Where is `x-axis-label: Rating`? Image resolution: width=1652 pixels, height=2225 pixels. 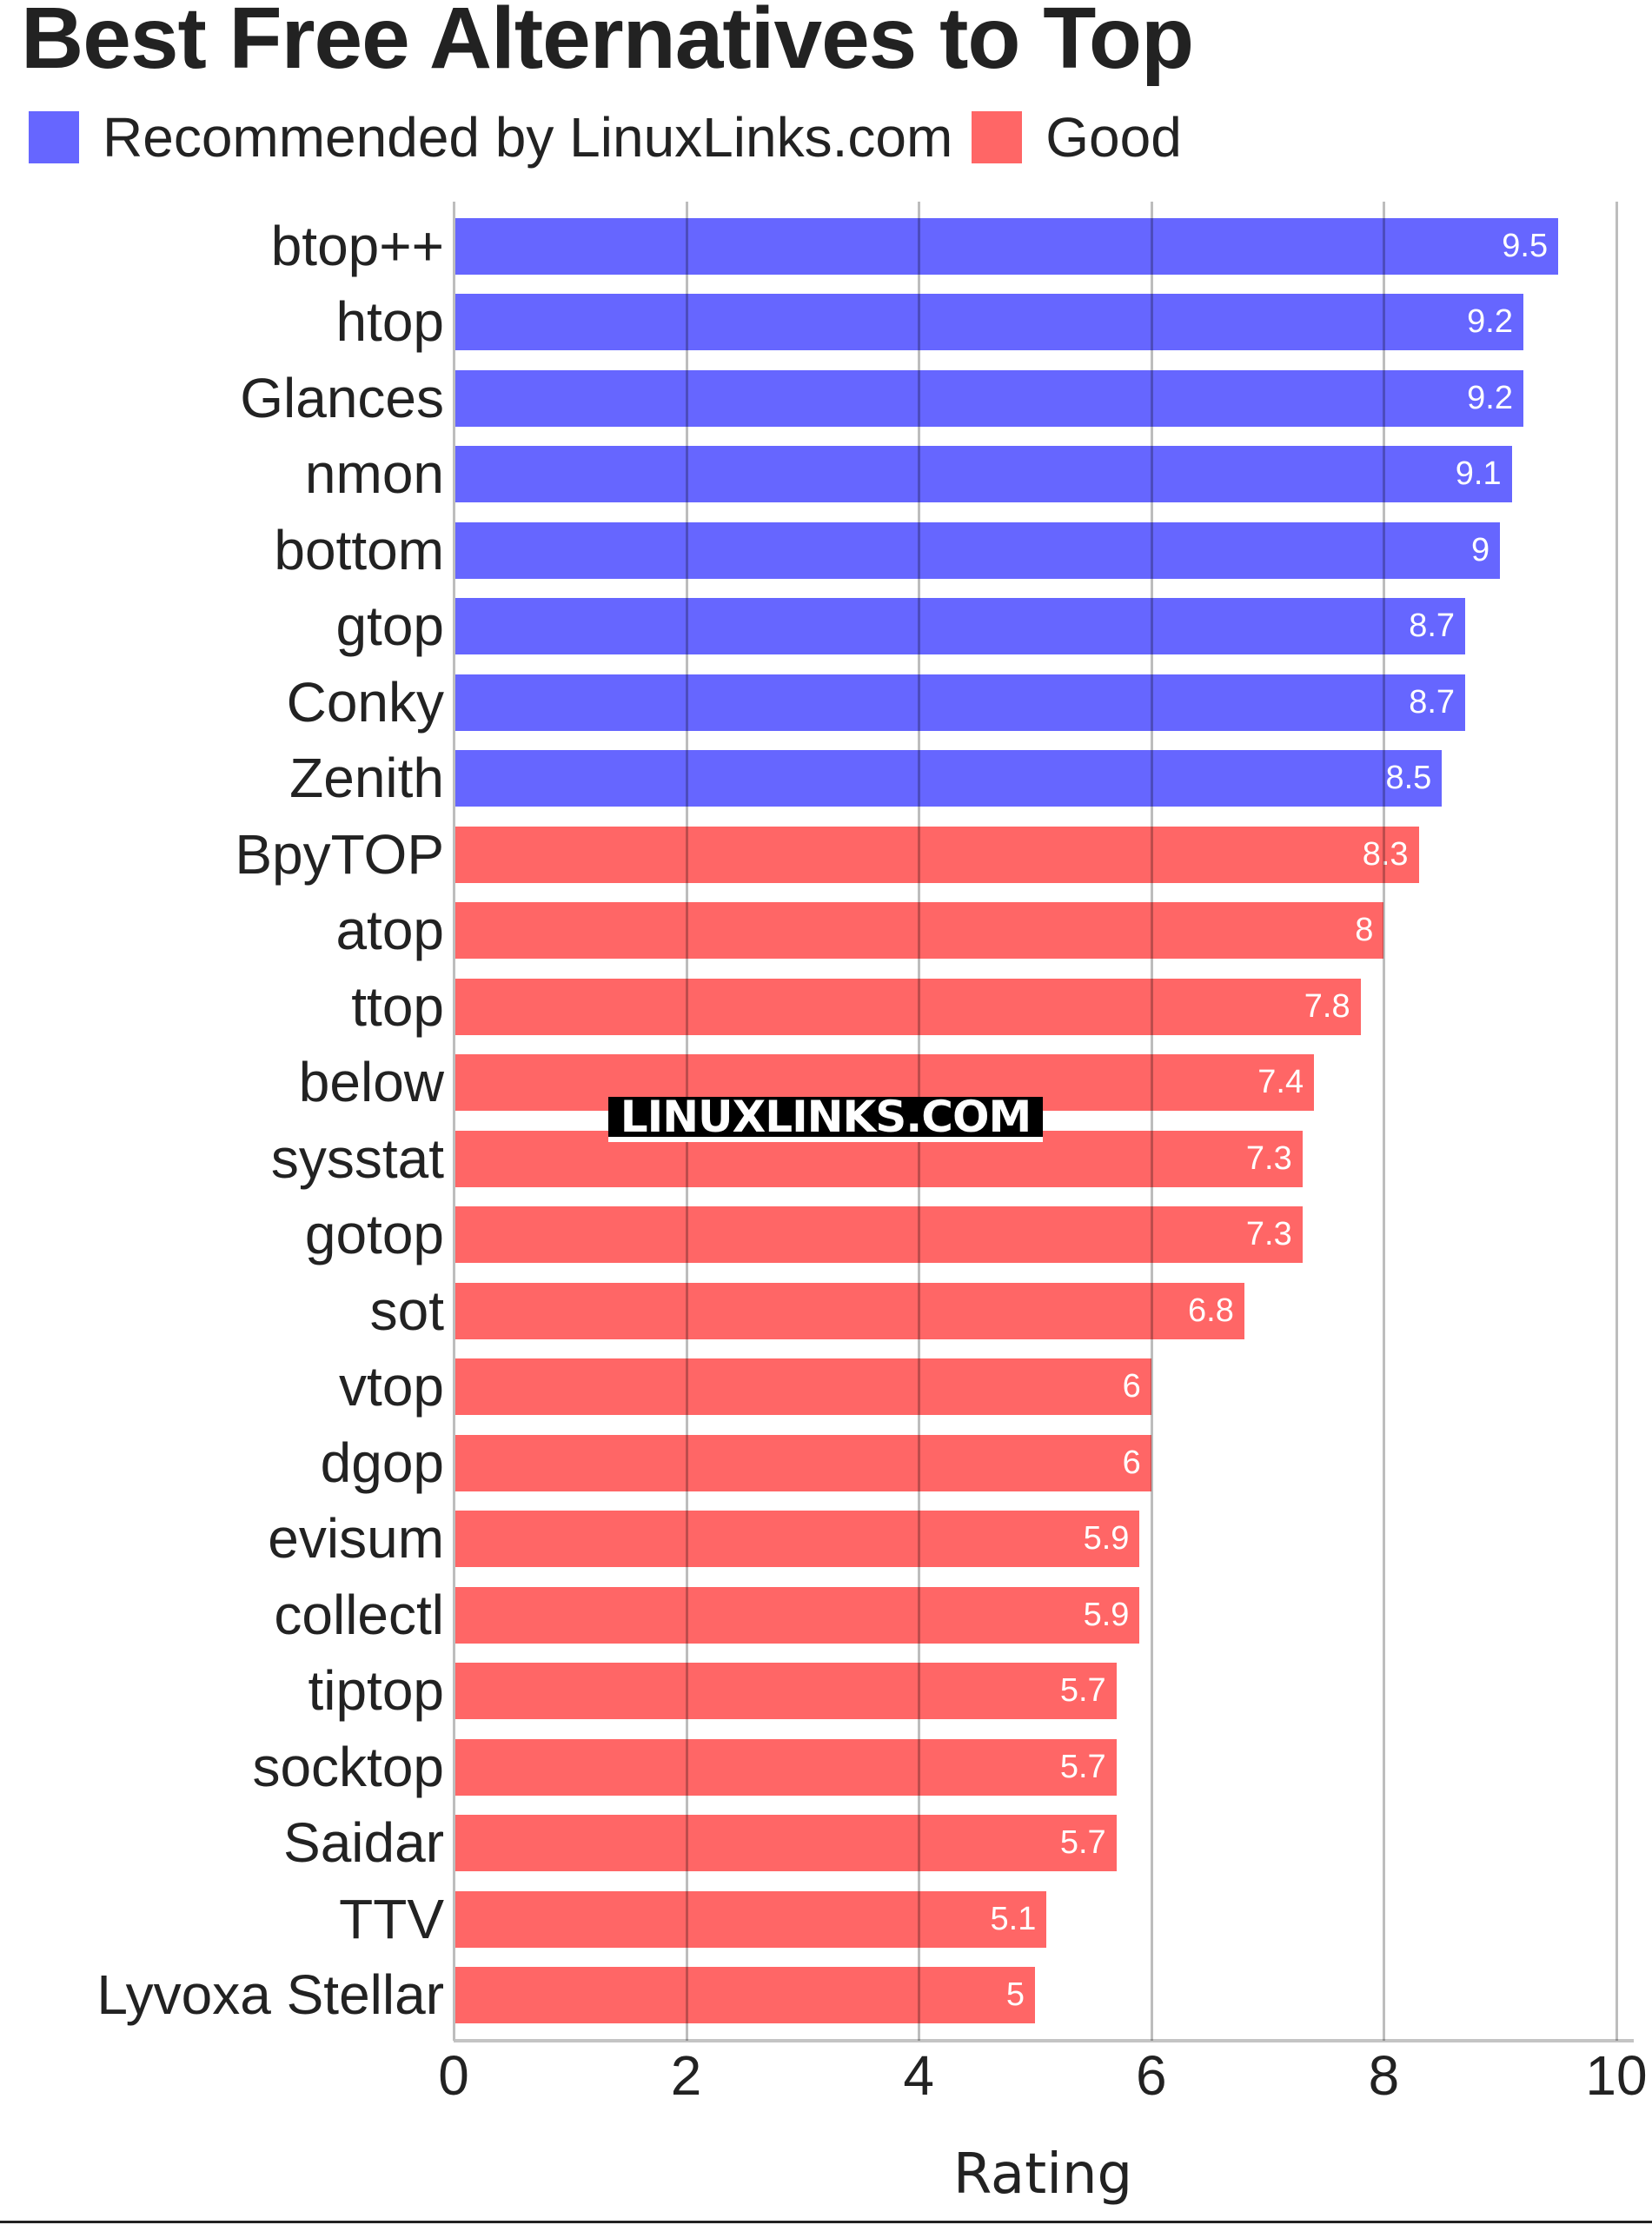 x-axis-label: Rating is located at coordinates (1042, 2174).